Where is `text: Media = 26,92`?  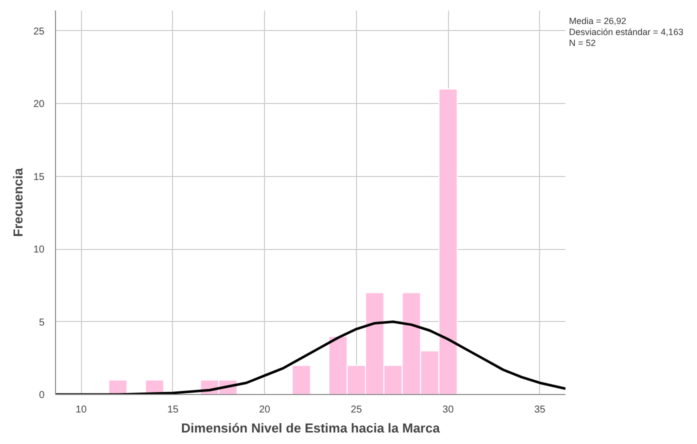
text: Media = 26,92 is located at coordinates (598, 21).